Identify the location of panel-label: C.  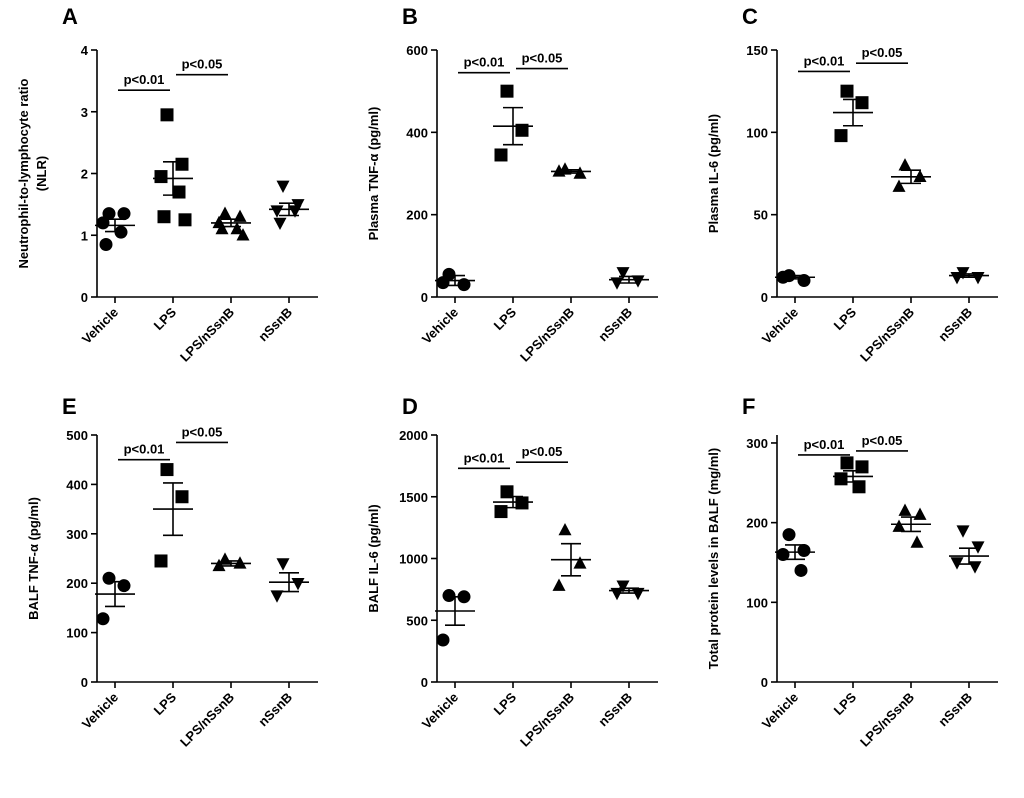
(750, 16).